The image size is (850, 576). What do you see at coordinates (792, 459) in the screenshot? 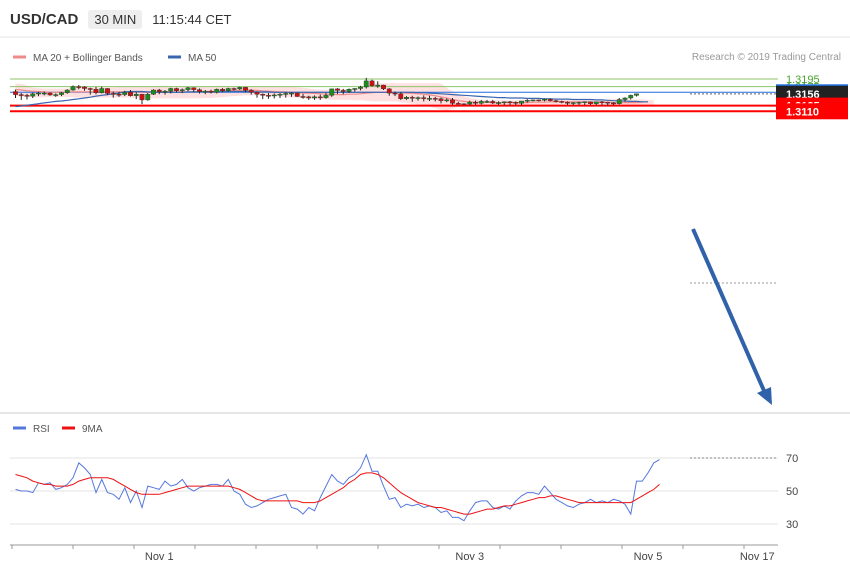
I see `rsi-tick-label: 70` at bounding box center [792, 459].